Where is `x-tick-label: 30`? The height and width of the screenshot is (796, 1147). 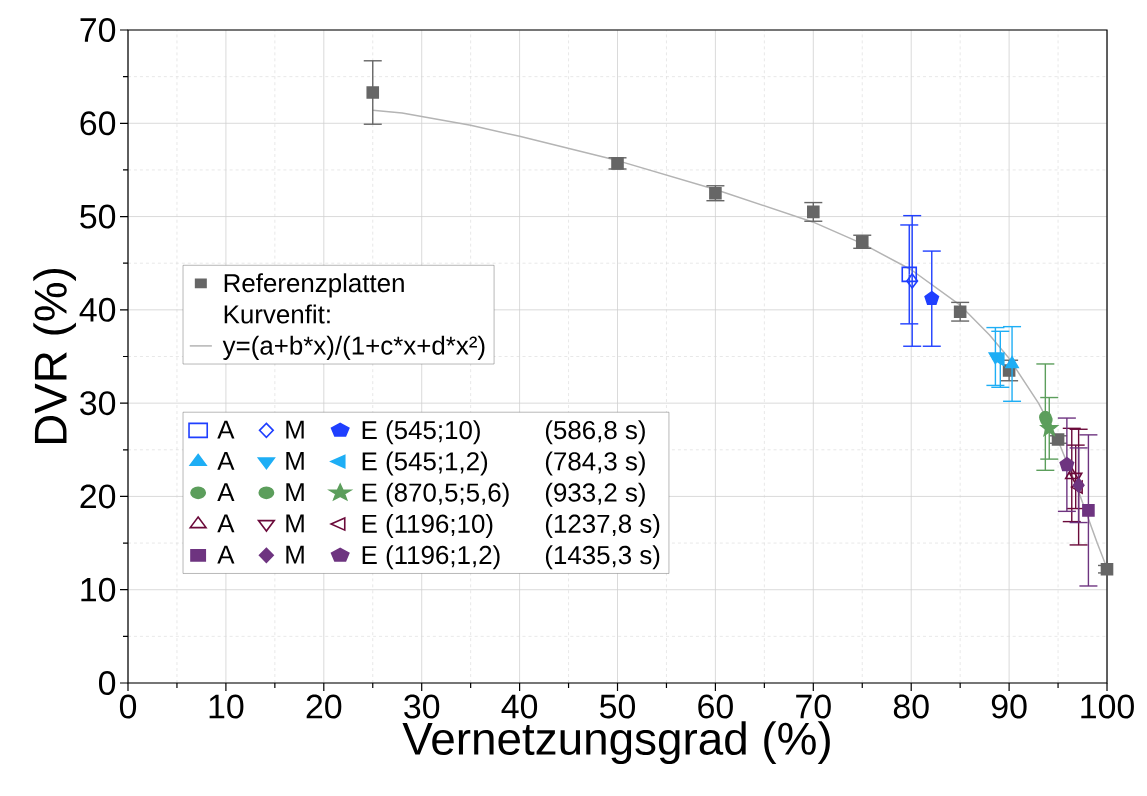 x-tick-label: 30 is located at coordinates (422, 706).